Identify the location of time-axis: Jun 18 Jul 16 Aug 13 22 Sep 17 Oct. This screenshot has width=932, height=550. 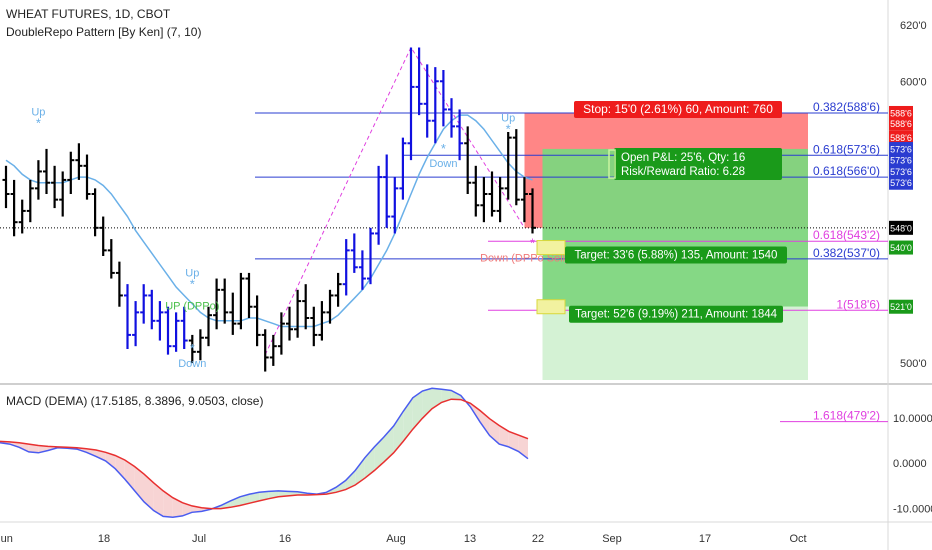
(403, 539).